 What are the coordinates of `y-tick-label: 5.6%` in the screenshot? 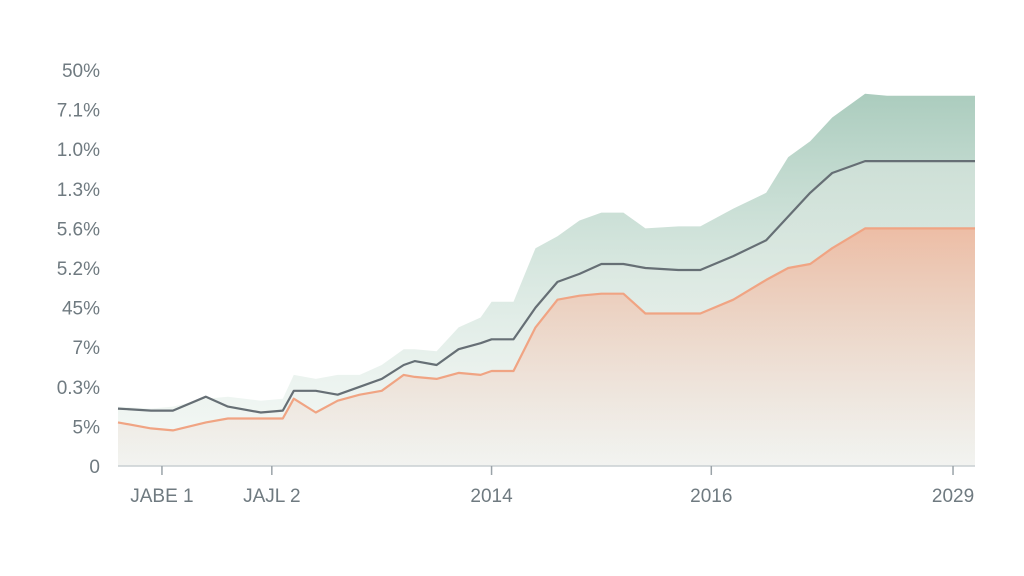 It's located at (78, 229).